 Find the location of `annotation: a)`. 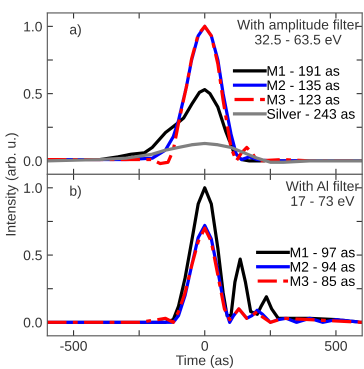

annotation: a) is located at coordinates (75, 31).